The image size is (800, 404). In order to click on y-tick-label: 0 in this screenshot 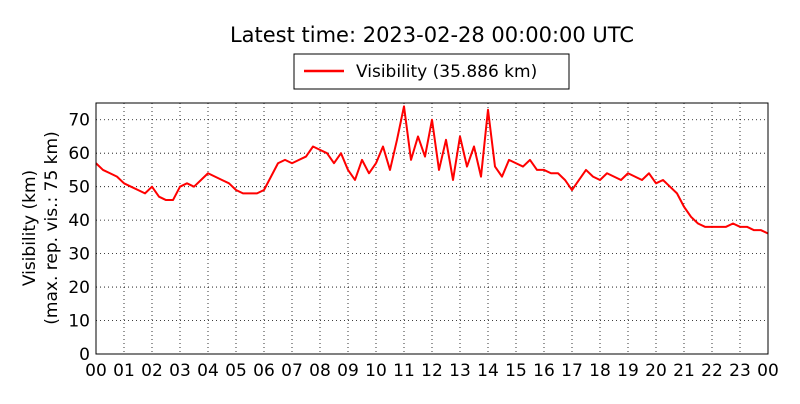, I will do `click(84, 355)`.